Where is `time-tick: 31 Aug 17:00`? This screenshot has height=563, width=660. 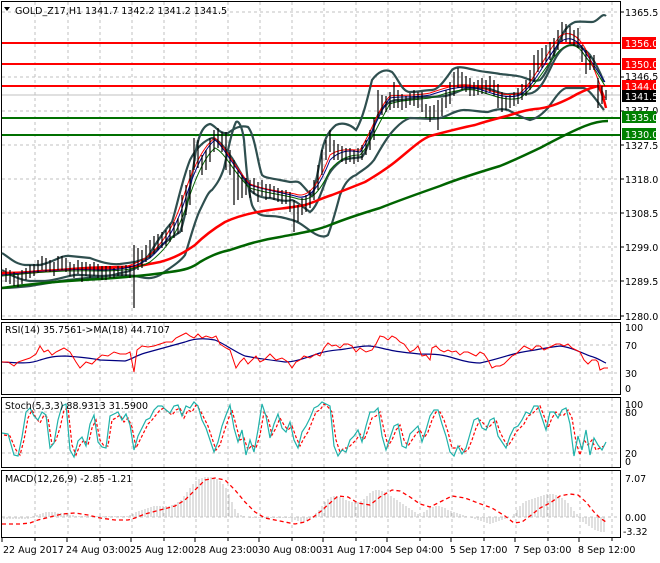 time-tick: 31 Aug 17:00 is located at coordinates (354, 550).